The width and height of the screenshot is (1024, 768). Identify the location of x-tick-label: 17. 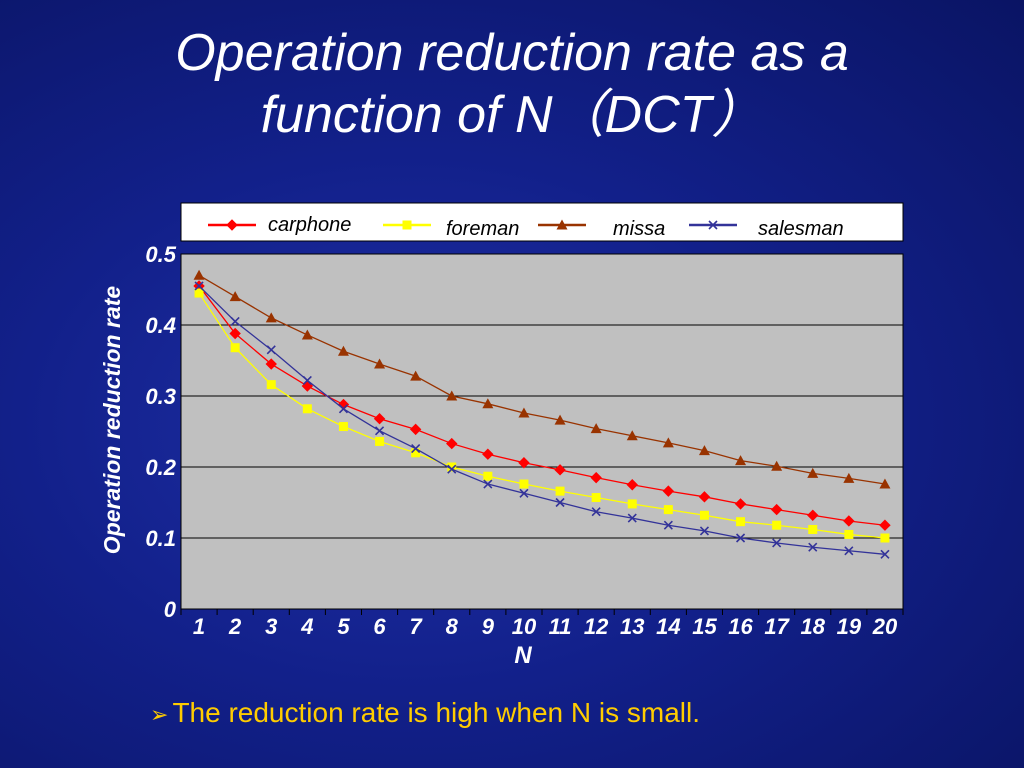
(777, 626).